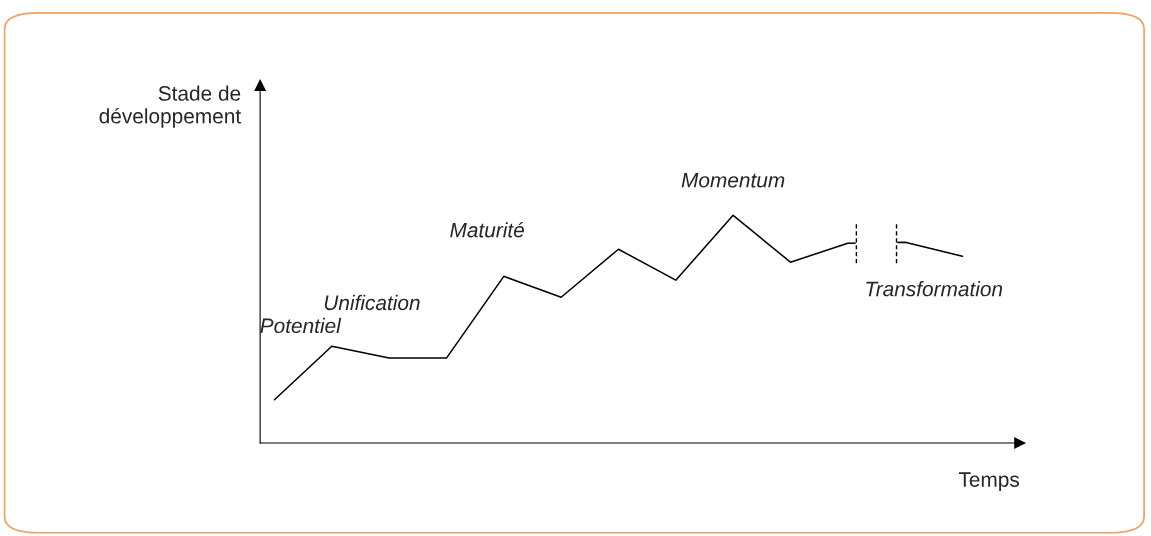 This screenshot has height=536, width=1151. I want to click on y-axis-title: Stade de développement, so click(170, 106).